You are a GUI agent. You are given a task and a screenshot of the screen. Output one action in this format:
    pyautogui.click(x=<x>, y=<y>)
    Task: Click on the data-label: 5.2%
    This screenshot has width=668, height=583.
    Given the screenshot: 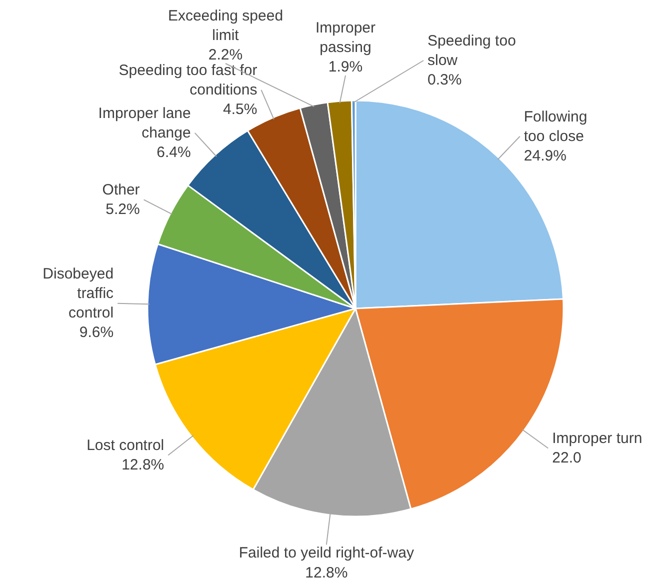 What is the action you would take?
    pyautogui.click(x=123, y=209)
    